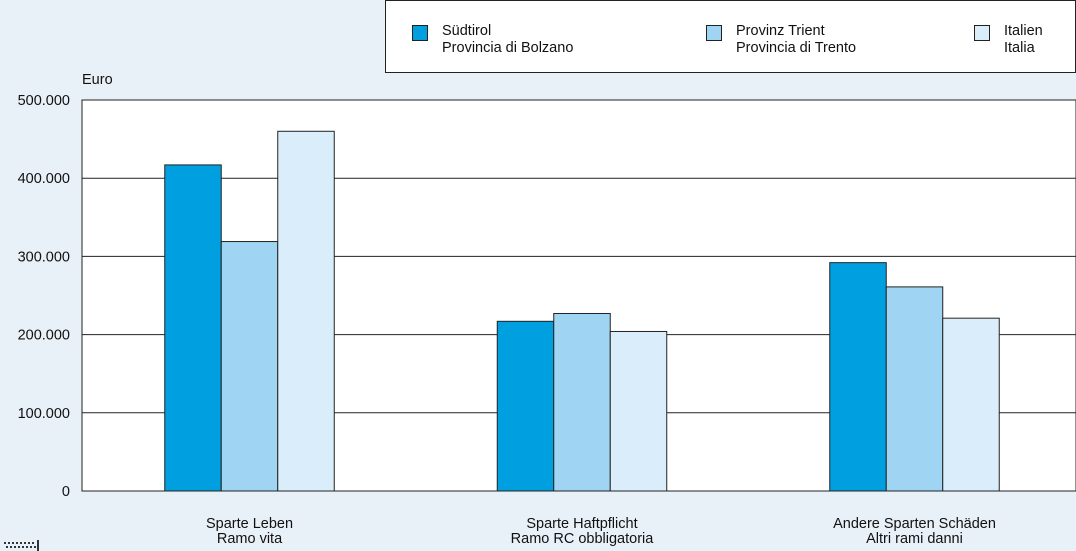 Image resolution: width=1076 pixels, height=551 pixels. I want to click on x-category-label: Sparte Leben, so click(249, 524).